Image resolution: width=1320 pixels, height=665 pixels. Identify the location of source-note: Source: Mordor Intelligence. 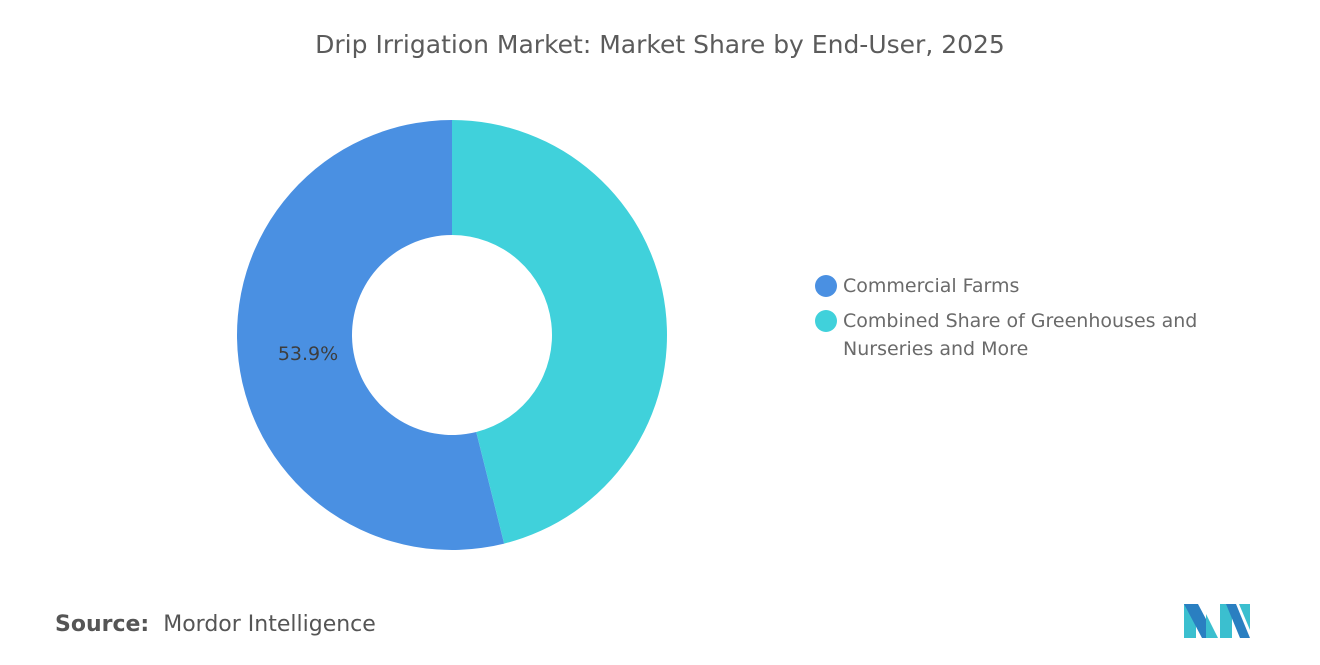
(215, 624).